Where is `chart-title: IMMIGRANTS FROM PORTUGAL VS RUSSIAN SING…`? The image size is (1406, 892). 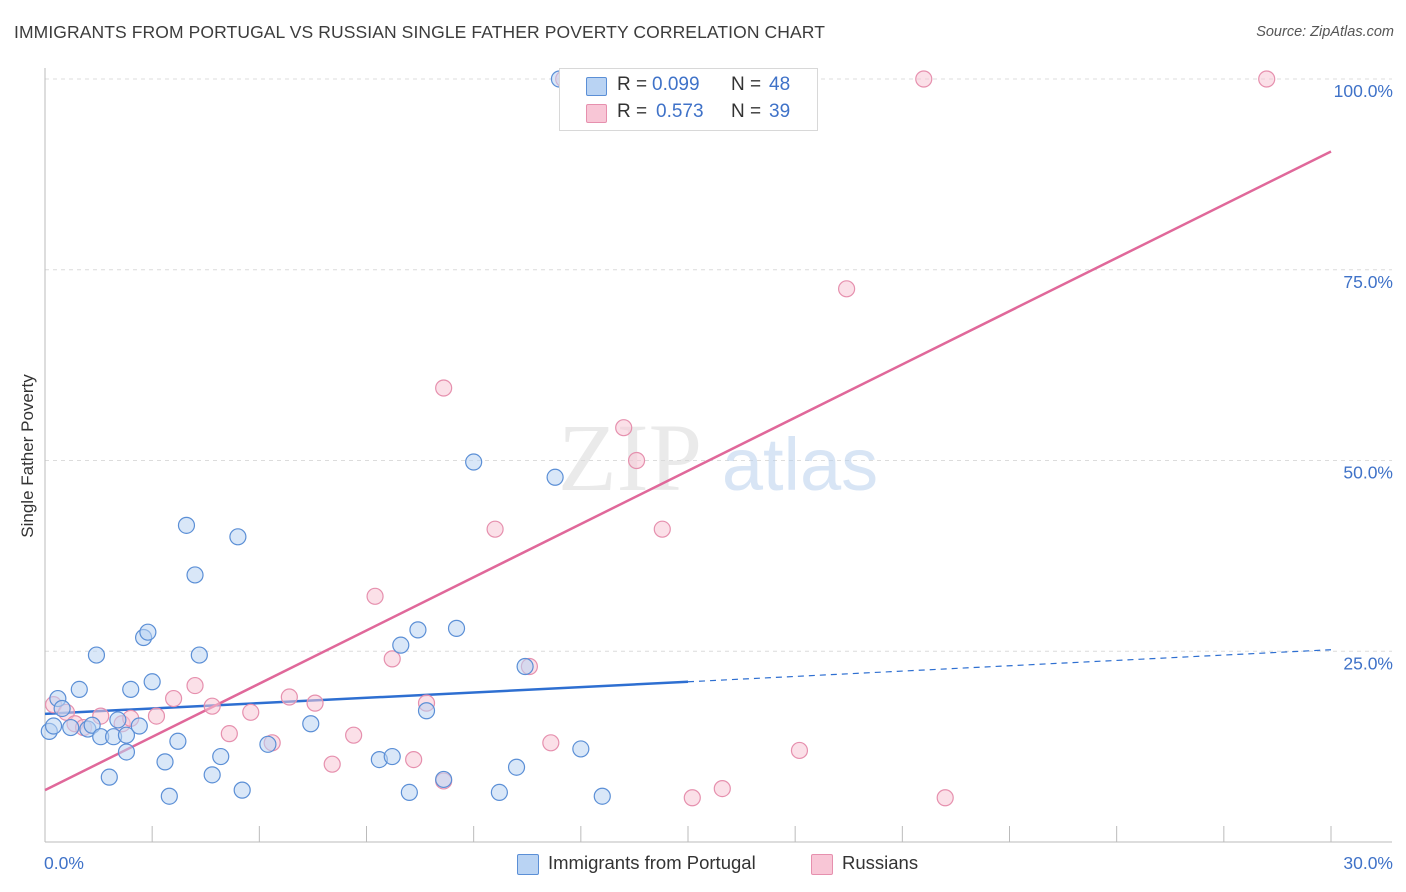
chart-title: IMMIGRANTS FROM PORTUGAL VS RUSSIAN SING… is located at coordinates (420, 32).